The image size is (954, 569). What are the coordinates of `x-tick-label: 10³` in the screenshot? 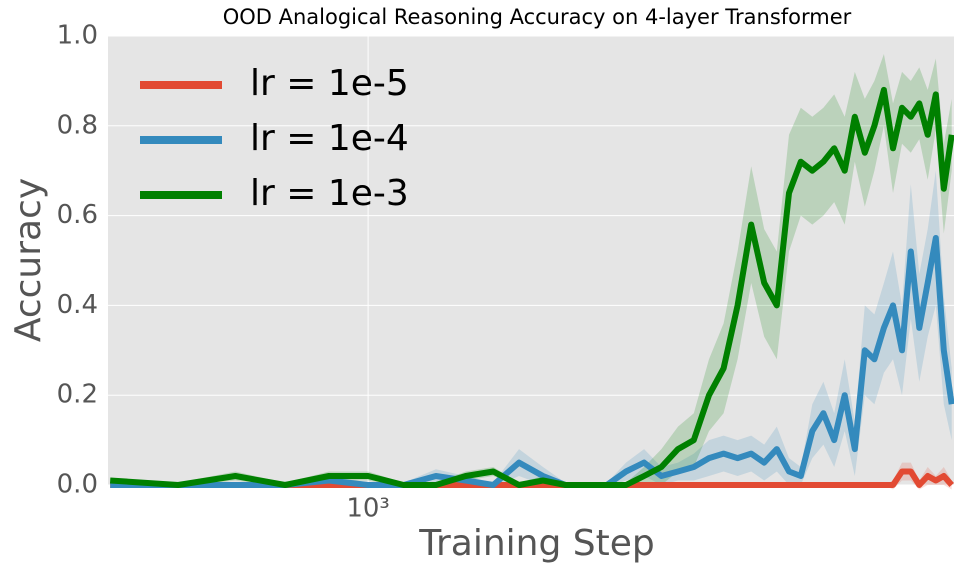 It's located at (368, 509).